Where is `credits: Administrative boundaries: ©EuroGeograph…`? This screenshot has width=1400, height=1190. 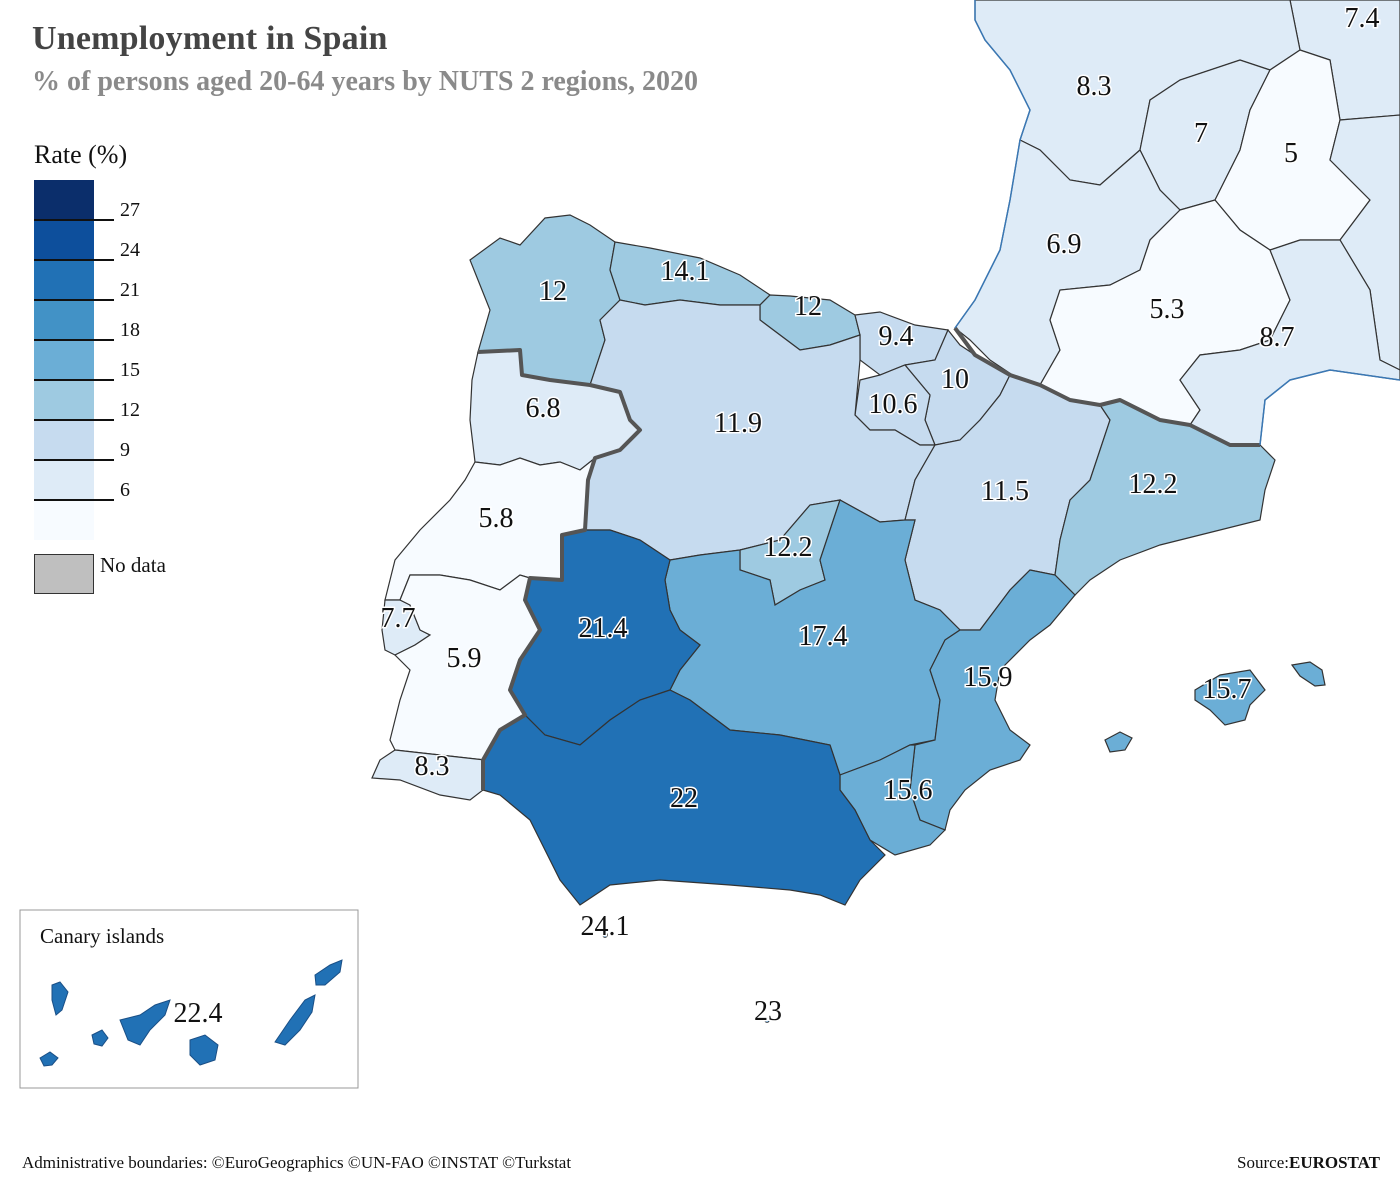 credits: Administrative boundaries: ©EuroGeograph… is located at coordinates (297, 1162).